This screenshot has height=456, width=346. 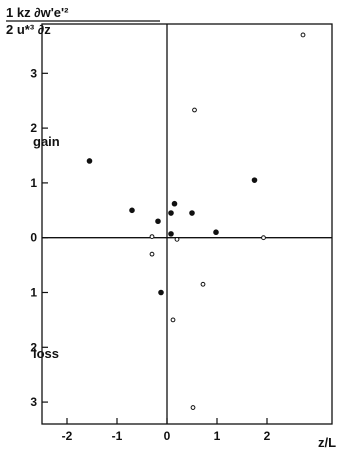 What do you see at coordinates (117, 436) in the screenshot?
I see `x-tick-label: -1` at bounding box center [117, 436].